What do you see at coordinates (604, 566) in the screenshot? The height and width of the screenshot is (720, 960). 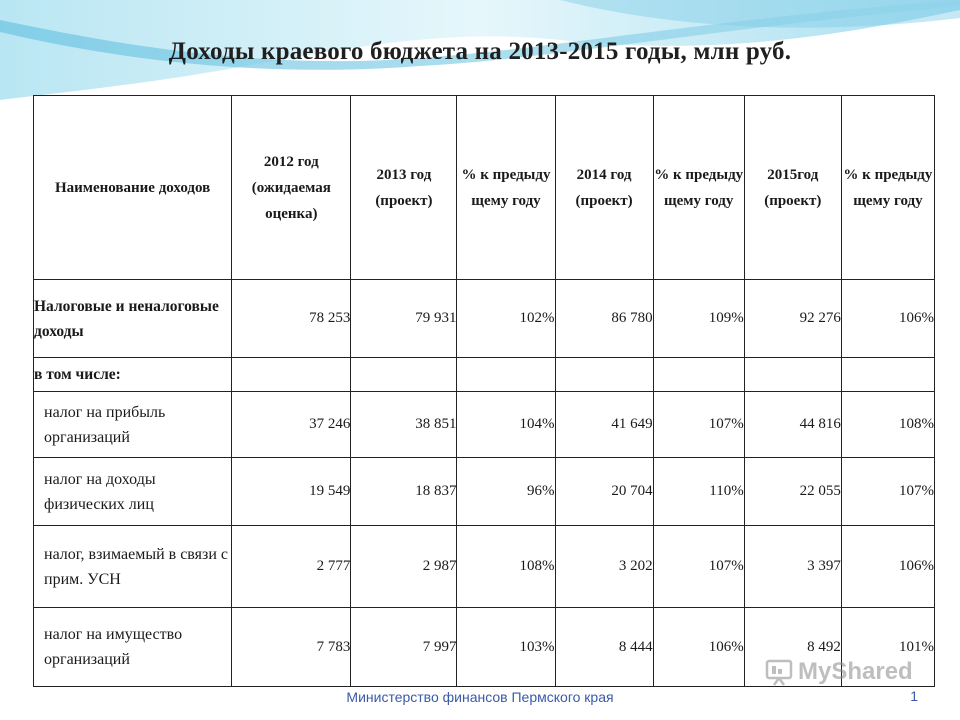 I see `cell-2014: 3 202` at bounding box center [604, 566].